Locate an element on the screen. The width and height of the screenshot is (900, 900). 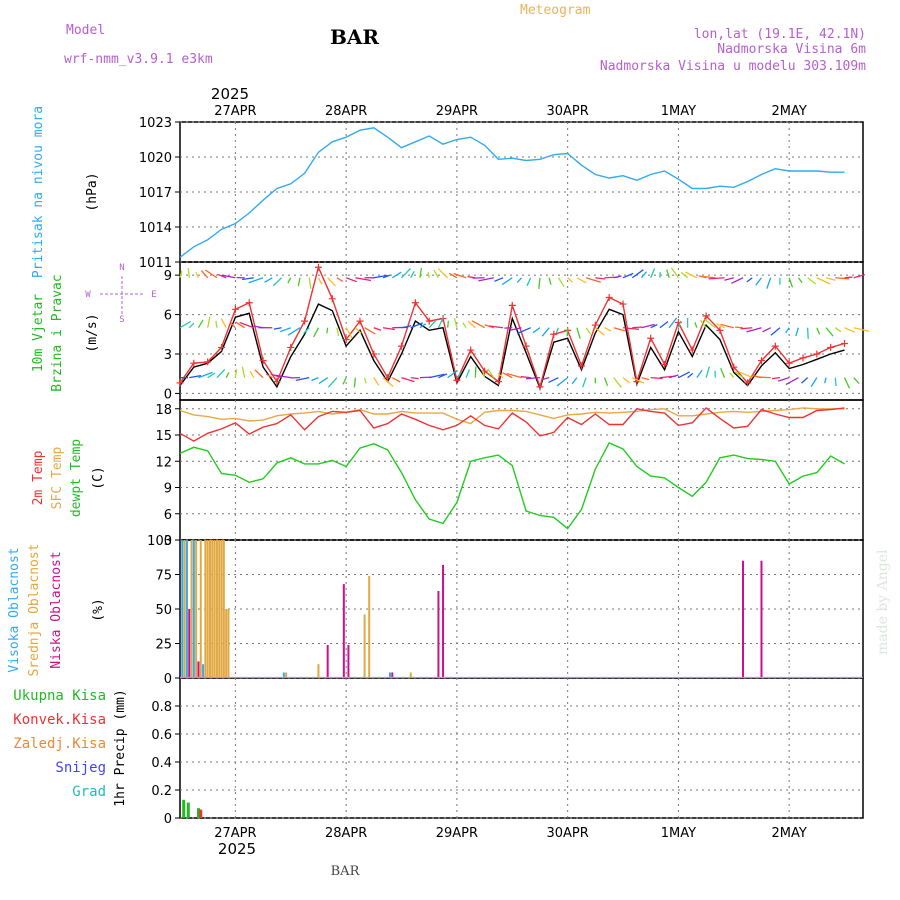
y-tick-label: 15 is located at coordinates (163, 436).